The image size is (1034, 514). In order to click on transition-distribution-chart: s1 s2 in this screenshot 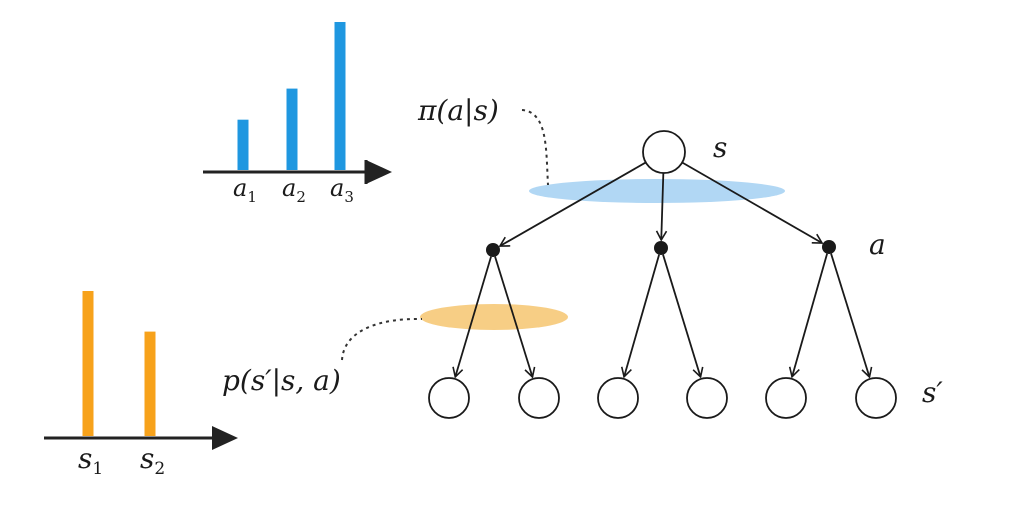, I will do `click(141, 385)`.